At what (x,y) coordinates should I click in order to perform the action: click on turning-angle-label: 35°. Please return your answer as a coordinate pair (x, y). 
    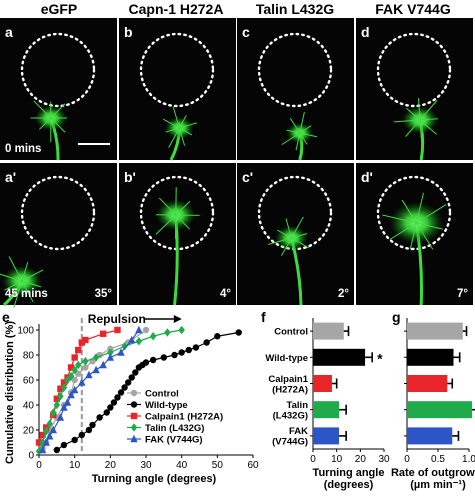
    Looking at the image, I should click on (104, 294).